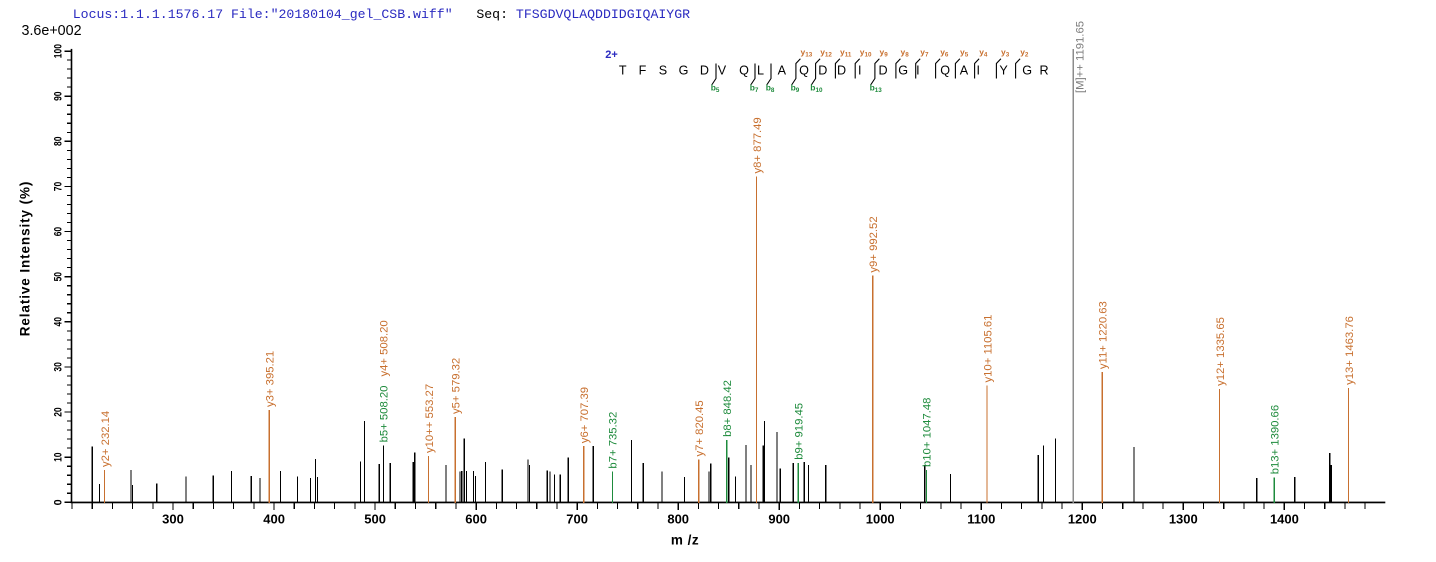 This screenshot has height=562, width=1436. Describe the element at coordinates (58, 366) in the screenshot. I see `svg-text: 30` at that location.